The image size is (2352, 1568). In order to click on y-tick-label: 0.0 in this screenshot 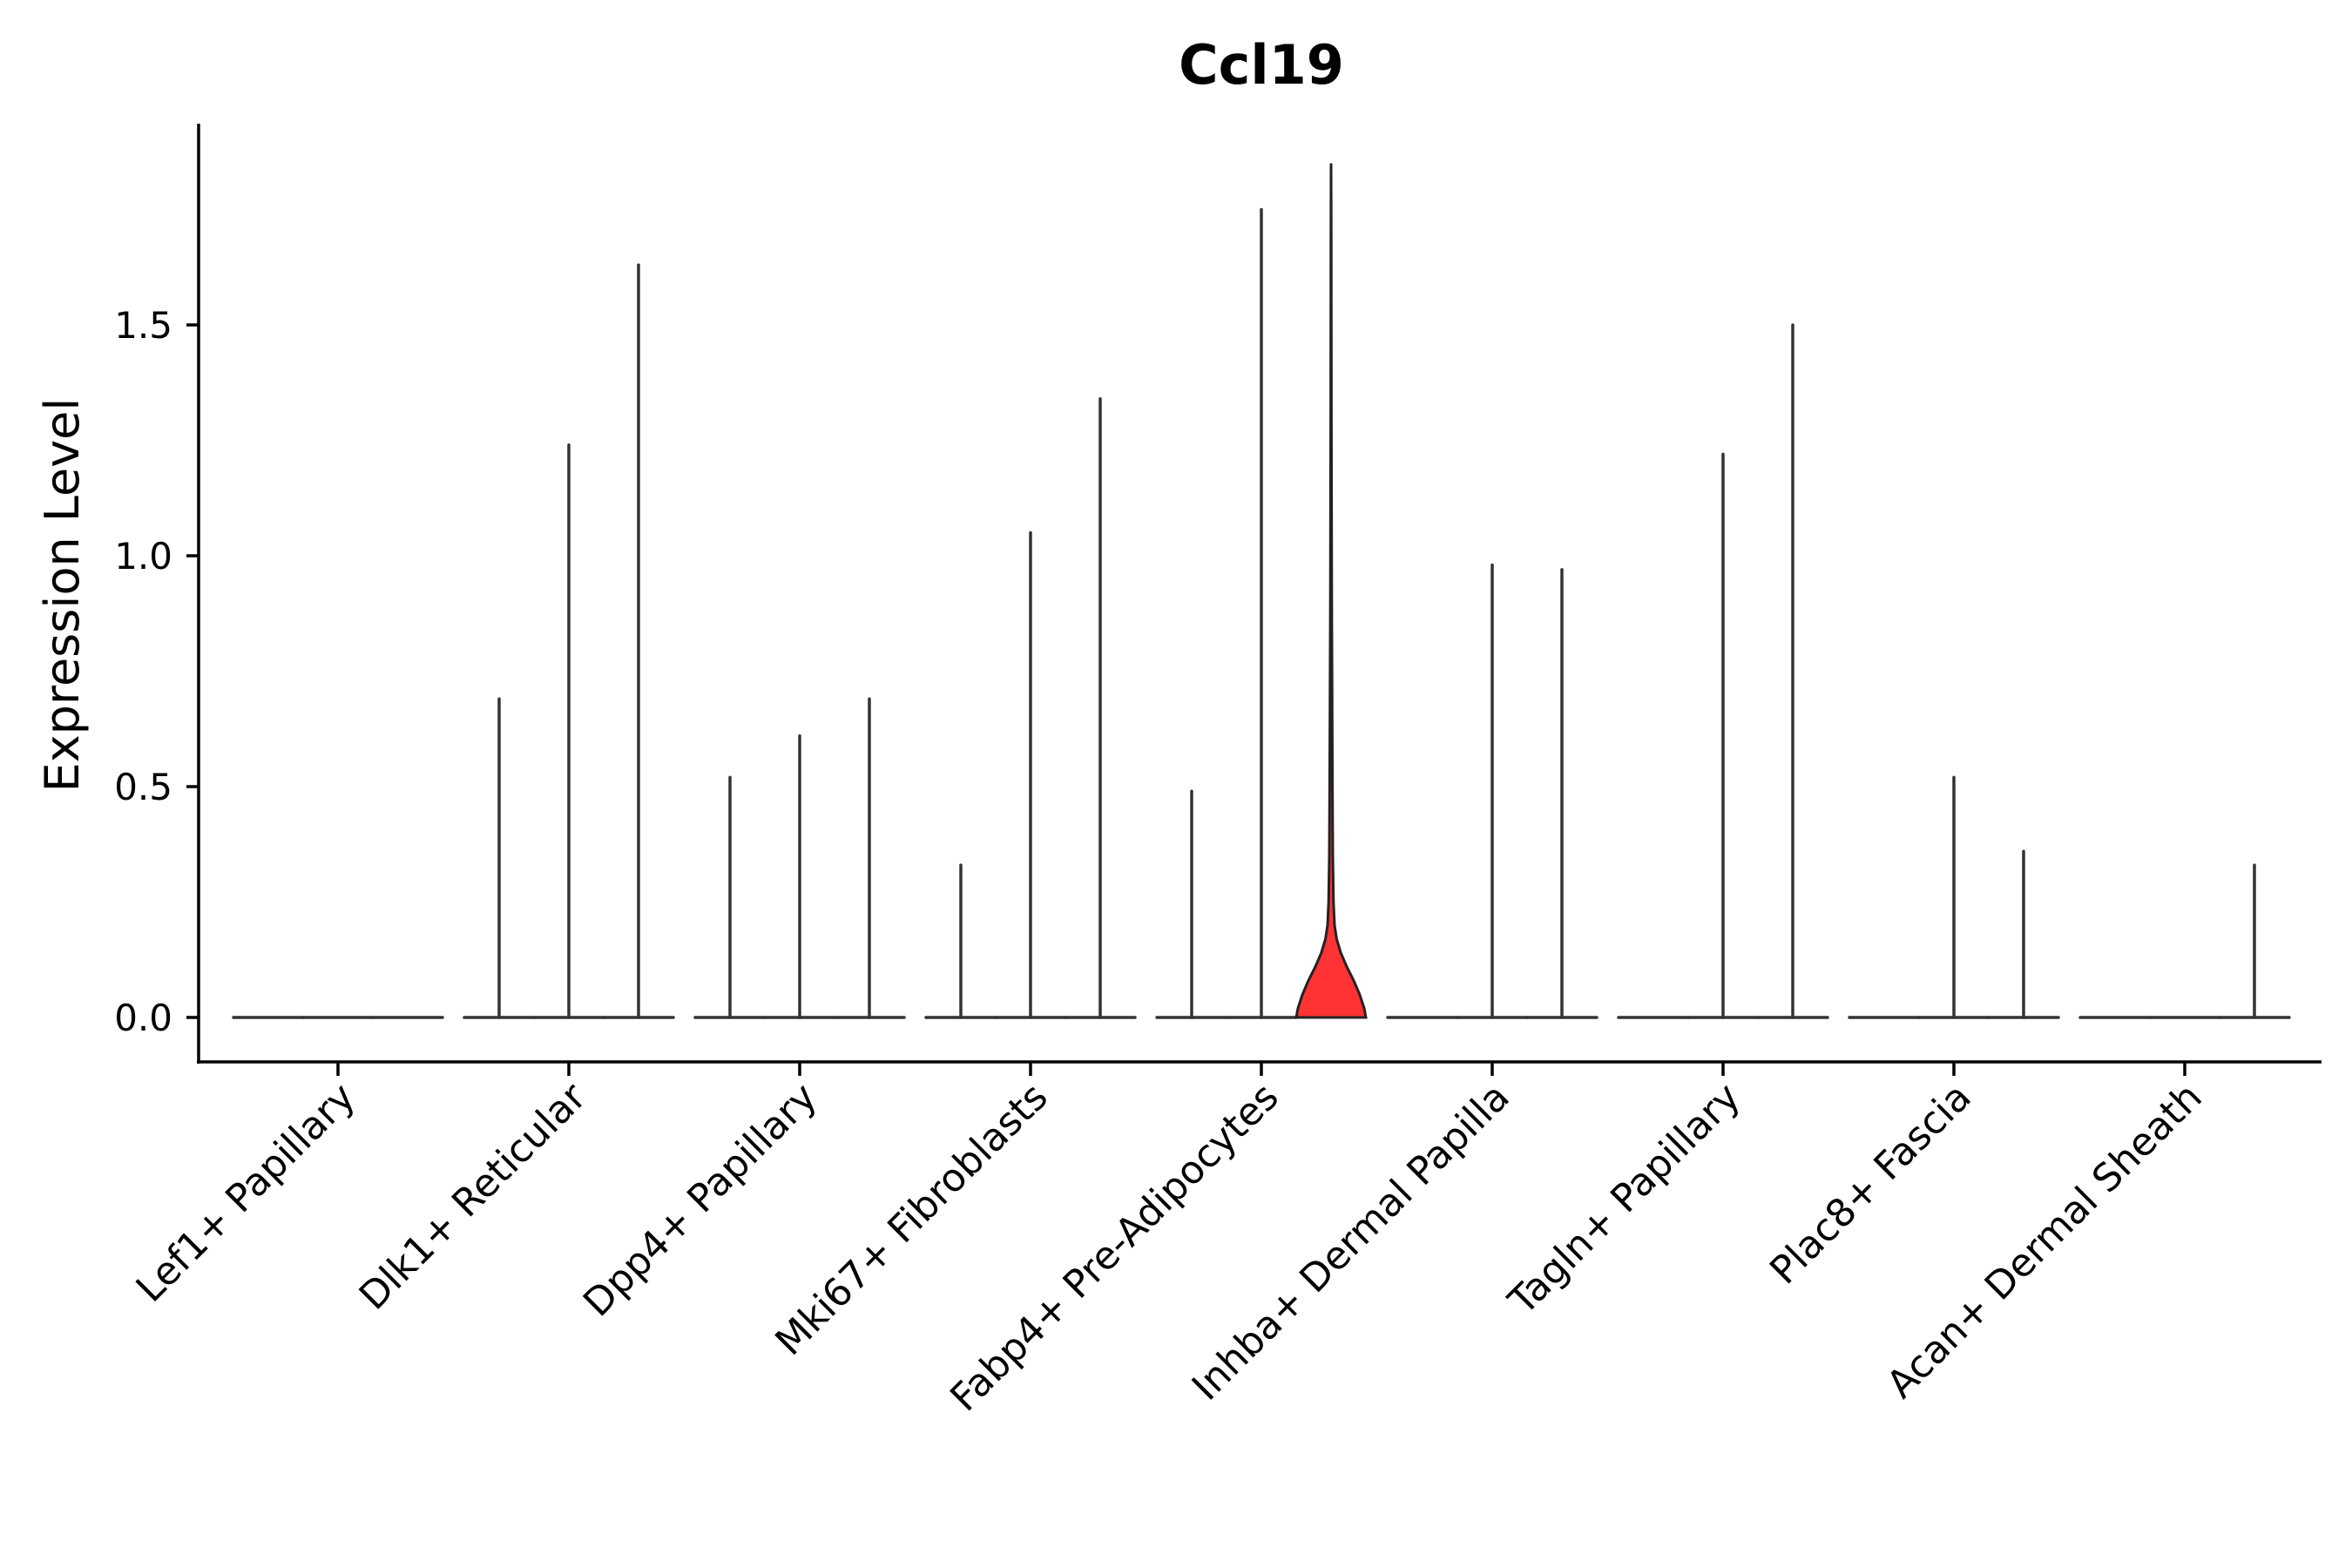, I will do `click(143, 1018)`.